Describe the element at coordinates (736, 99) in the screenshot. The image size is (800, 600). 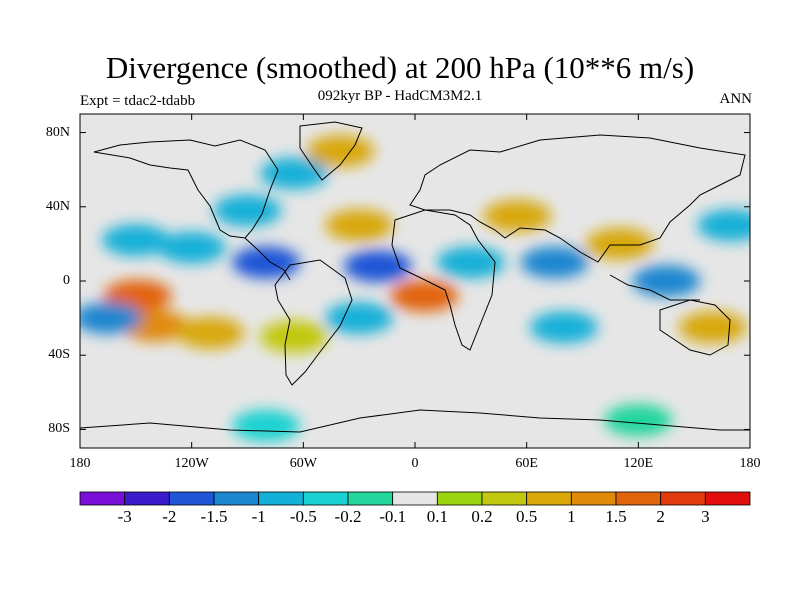
I see `season-label: ANN` at that location.